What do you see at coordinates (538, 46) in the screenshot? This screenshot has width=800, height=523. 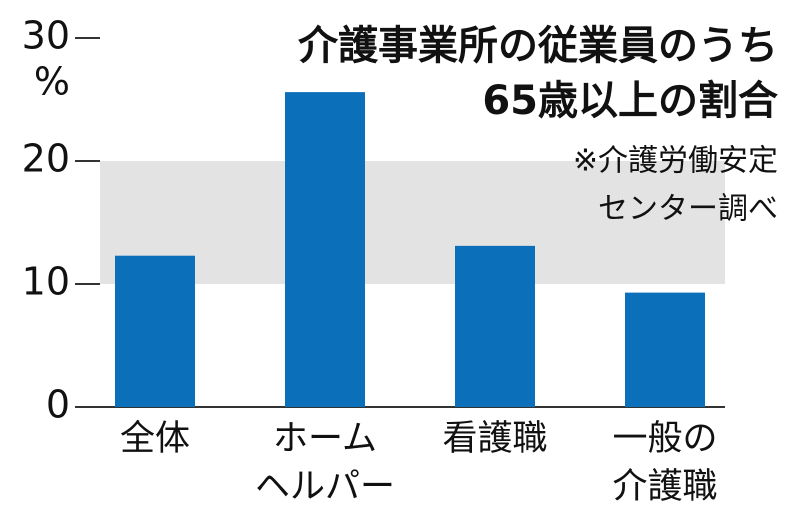 I see `chart-title: 介護事業所の従業員のうち` at bounding box center [538, 46].